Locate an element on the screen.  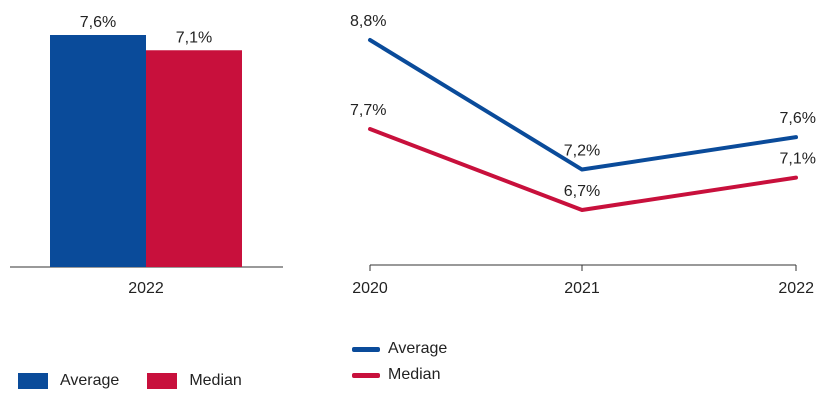
line-data-label-median-2022: 7,1% is located at coordinates (798, 159).